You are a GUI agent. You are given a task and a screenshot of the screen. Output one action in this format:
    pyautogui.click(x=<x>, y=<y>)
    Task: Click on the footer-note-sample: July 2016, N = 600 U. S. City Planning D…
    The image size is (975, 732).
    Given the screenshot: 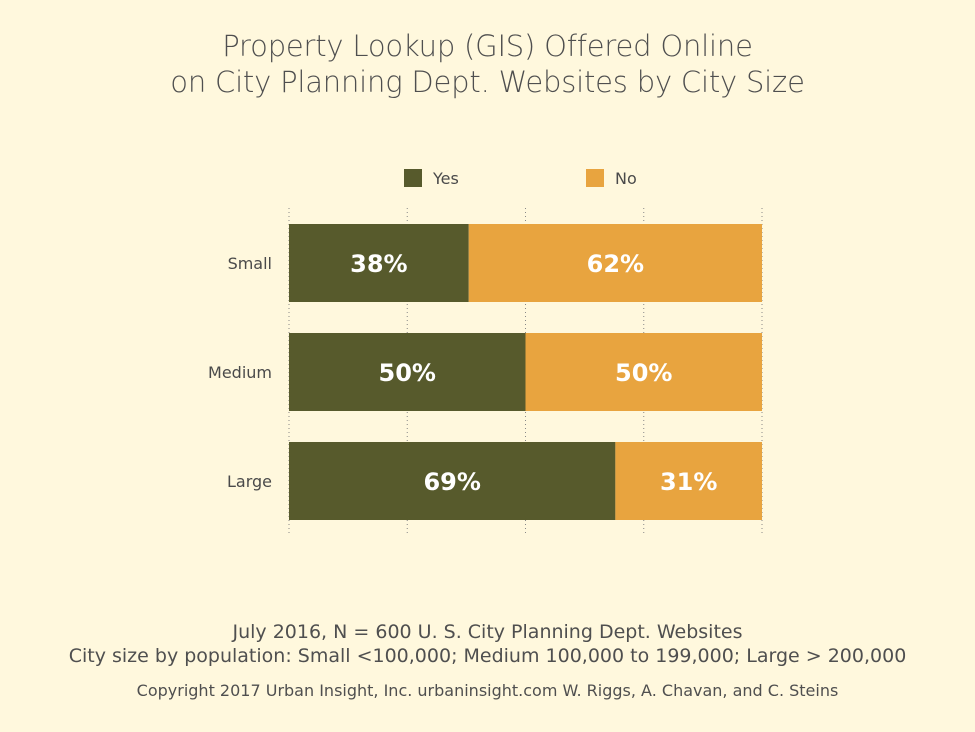 What is the action you would take?
    pyautogui.click(x=487, y=632)
    